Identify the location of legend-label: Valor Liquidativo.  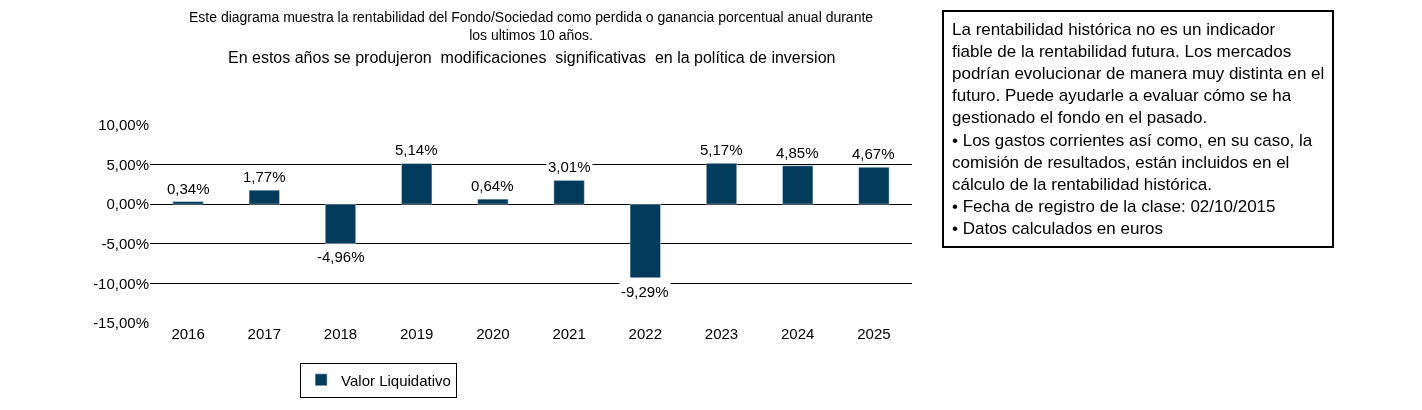
(396, 380).